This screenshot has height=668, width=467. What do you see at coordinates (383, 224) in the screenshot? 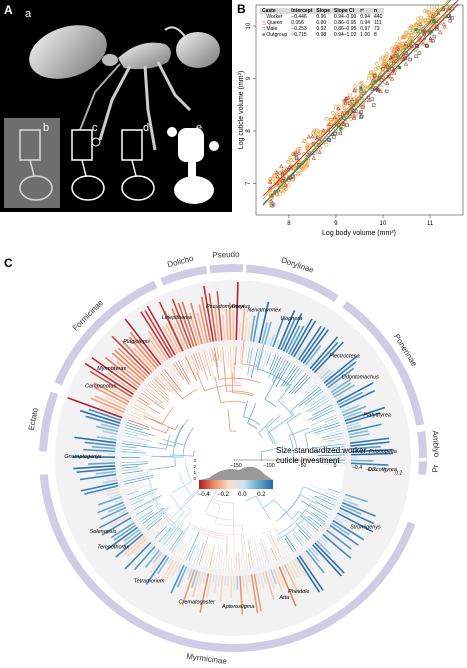
I see `x-tick-label: 10` at bounding box center [383, 224].